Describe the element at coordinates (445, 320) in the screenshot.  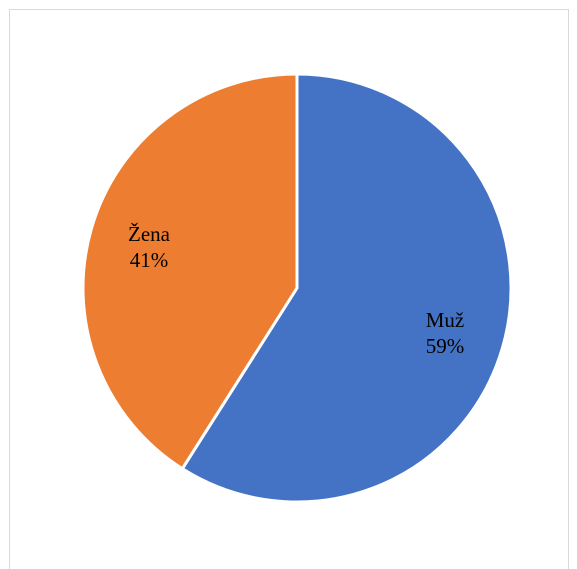
I see `slice-category-label: Muž` at that location.